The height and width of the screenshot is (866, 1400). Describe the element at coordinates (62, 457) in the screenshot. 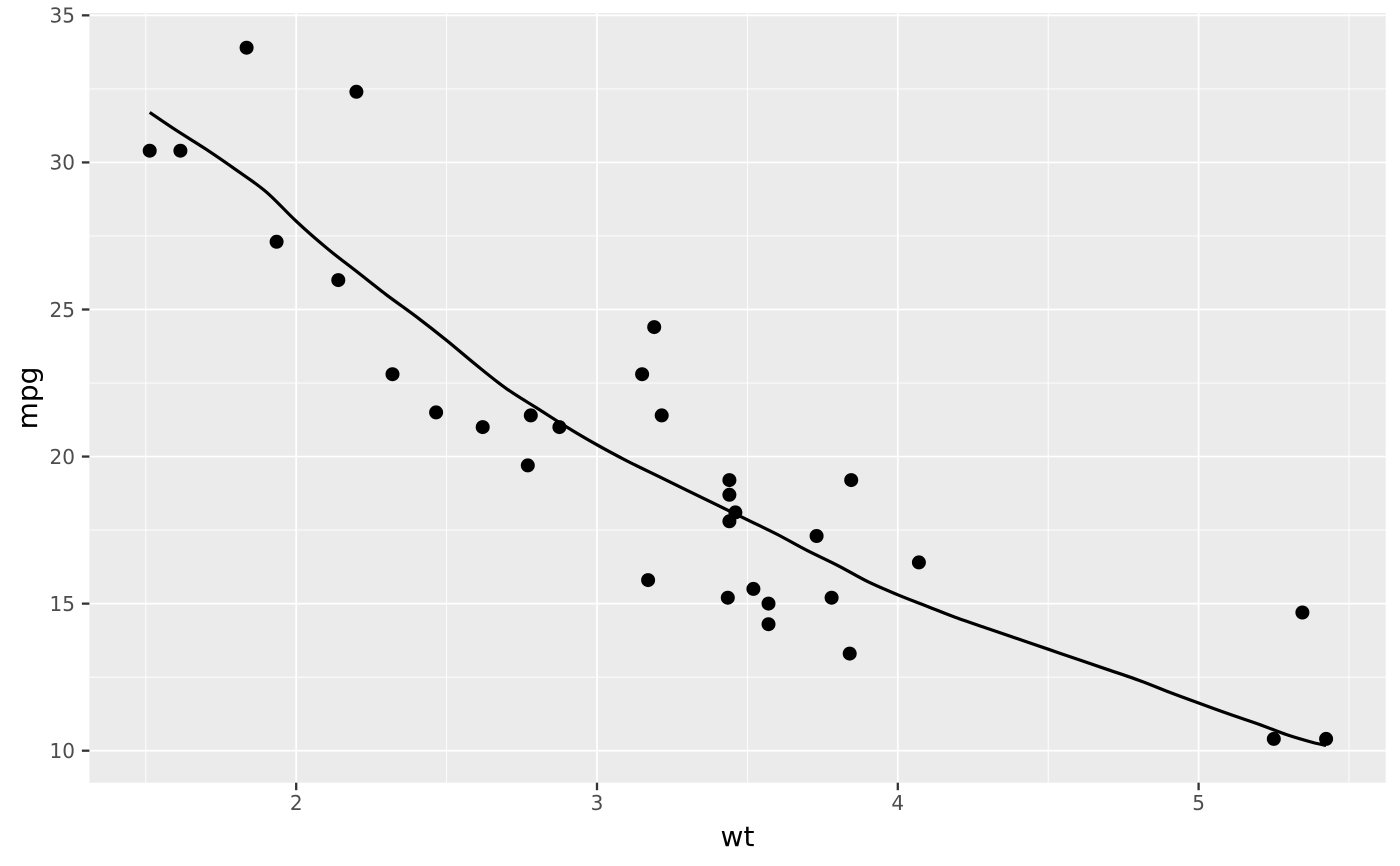

I see `y-tick-label: 20` at that location.